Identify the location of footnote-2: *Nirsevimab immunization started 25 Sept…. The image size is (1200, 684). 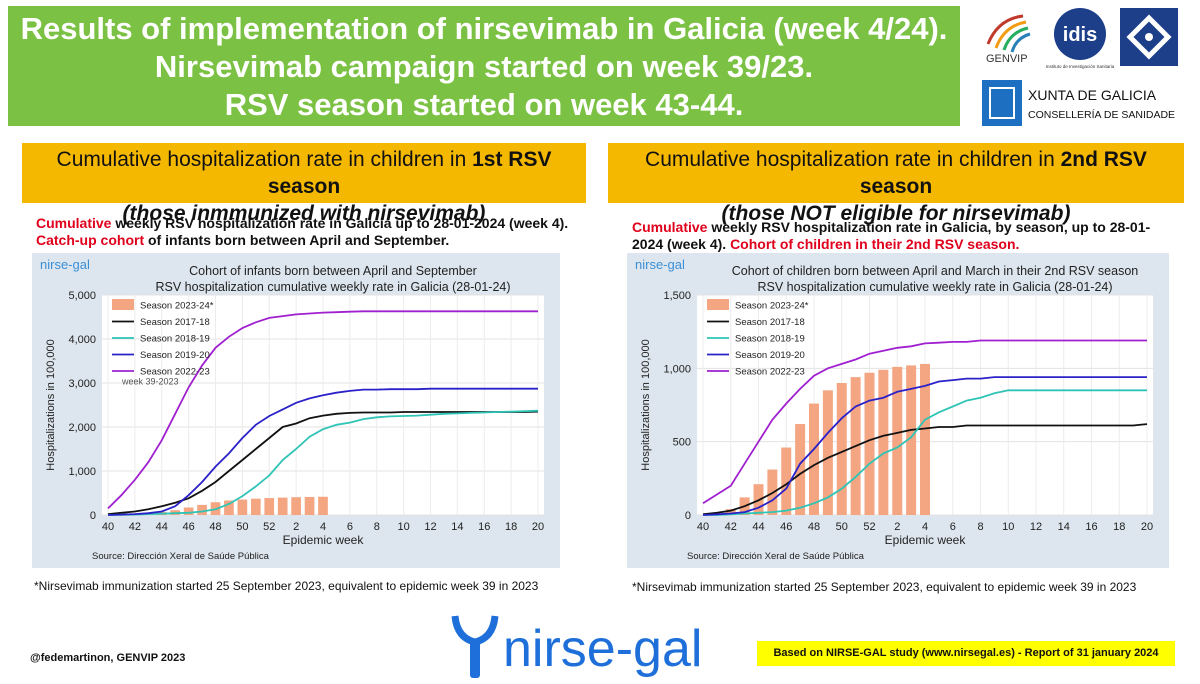
(884, 587).